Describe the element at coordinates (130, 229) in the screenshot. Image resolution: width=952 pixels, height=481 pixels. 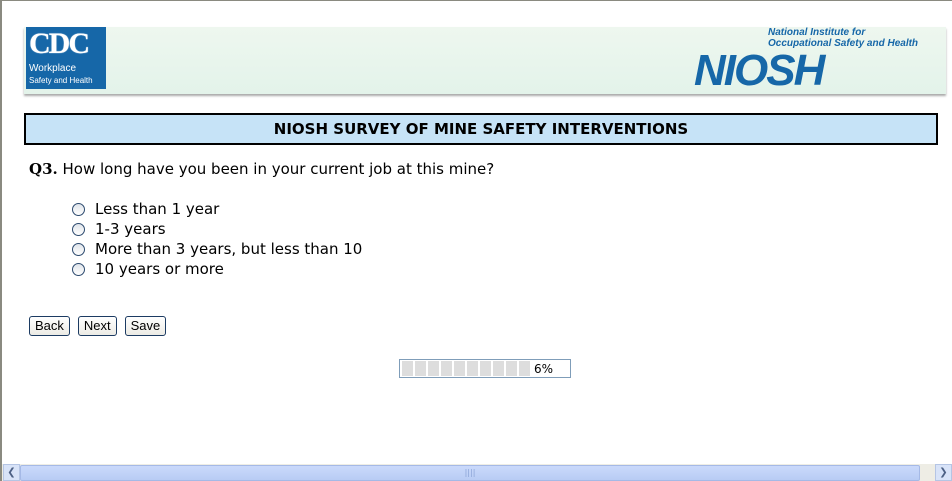
I see `option-label: 1-3 years` at that location.